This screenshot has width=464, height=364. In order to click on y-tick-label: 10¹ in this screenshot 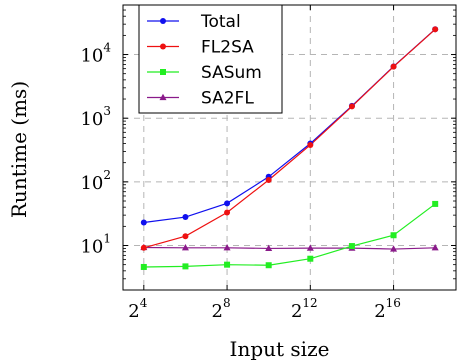, I will do `click(95, 245)`.